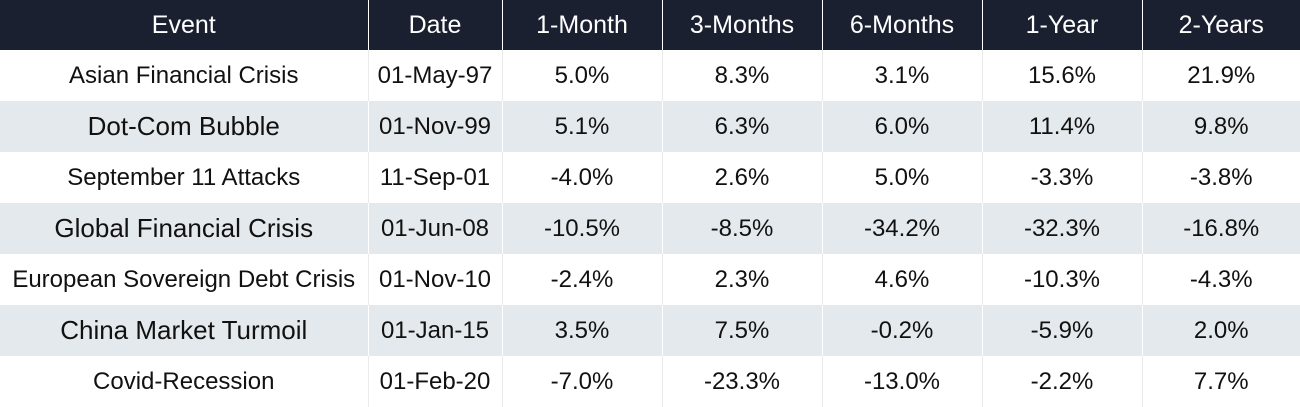  I want to click on return-3-months-cell: -23.3%, so click(742, 381).